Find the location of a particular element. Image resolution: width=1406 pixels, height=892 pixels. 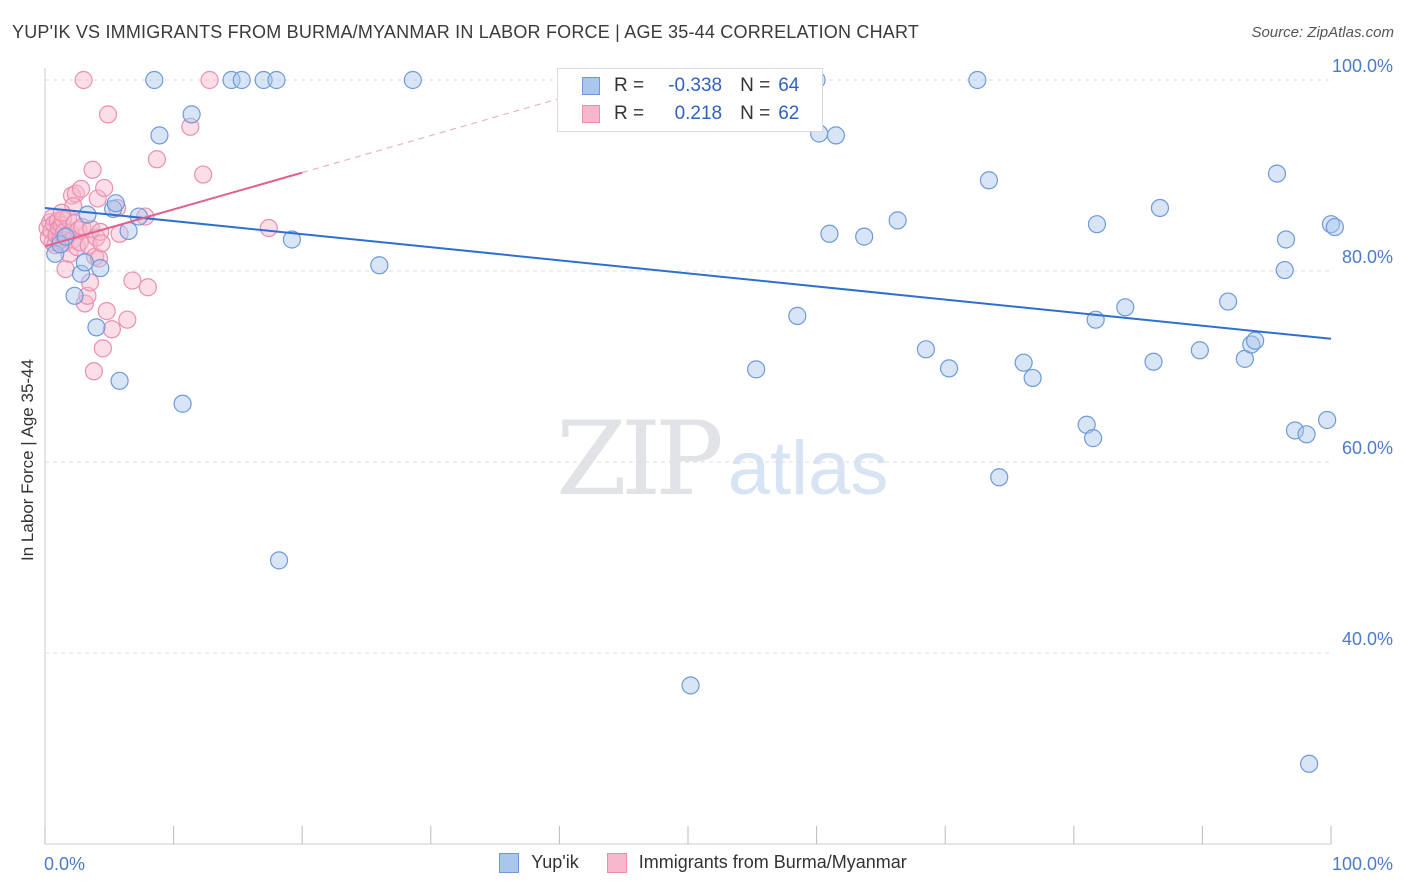

legend-r-value: 0.218 is located at coordinates (698, 113).